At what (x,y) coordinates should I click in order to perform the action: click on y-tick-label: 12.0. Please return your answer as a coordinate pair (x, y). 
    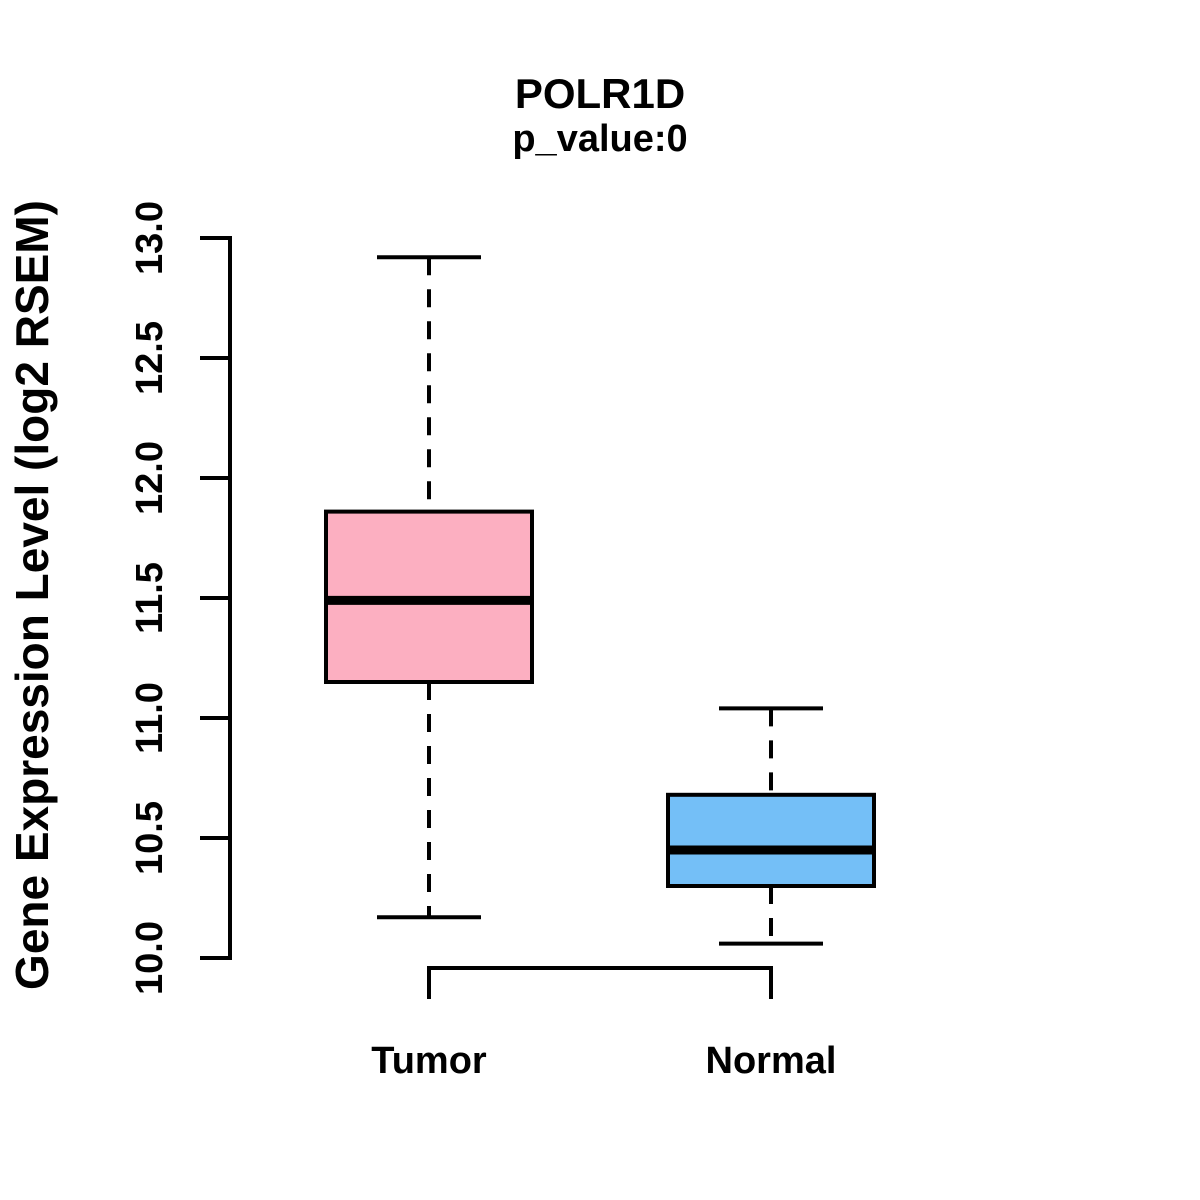
    Looking at the image, I should click on (150, 478).